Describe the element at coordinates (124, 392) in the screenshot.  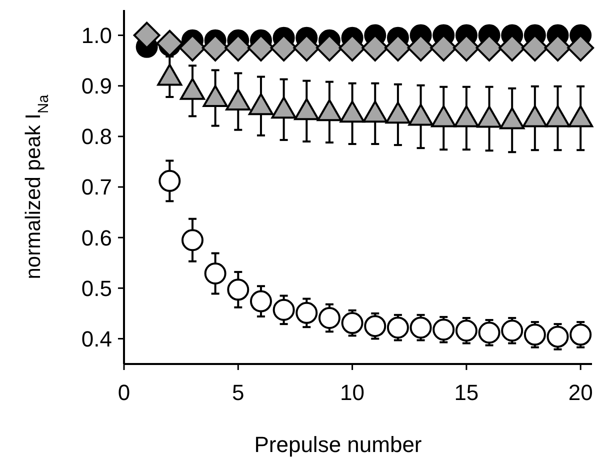
I see `x-tick-label: 0` at that location.